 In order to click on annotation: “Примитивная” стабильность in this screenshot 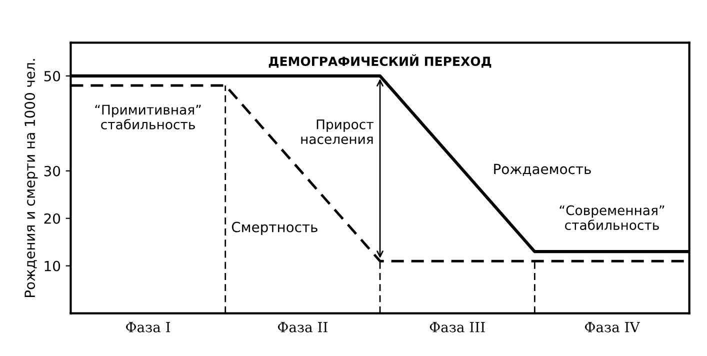, I will do `click(148, 117)`.